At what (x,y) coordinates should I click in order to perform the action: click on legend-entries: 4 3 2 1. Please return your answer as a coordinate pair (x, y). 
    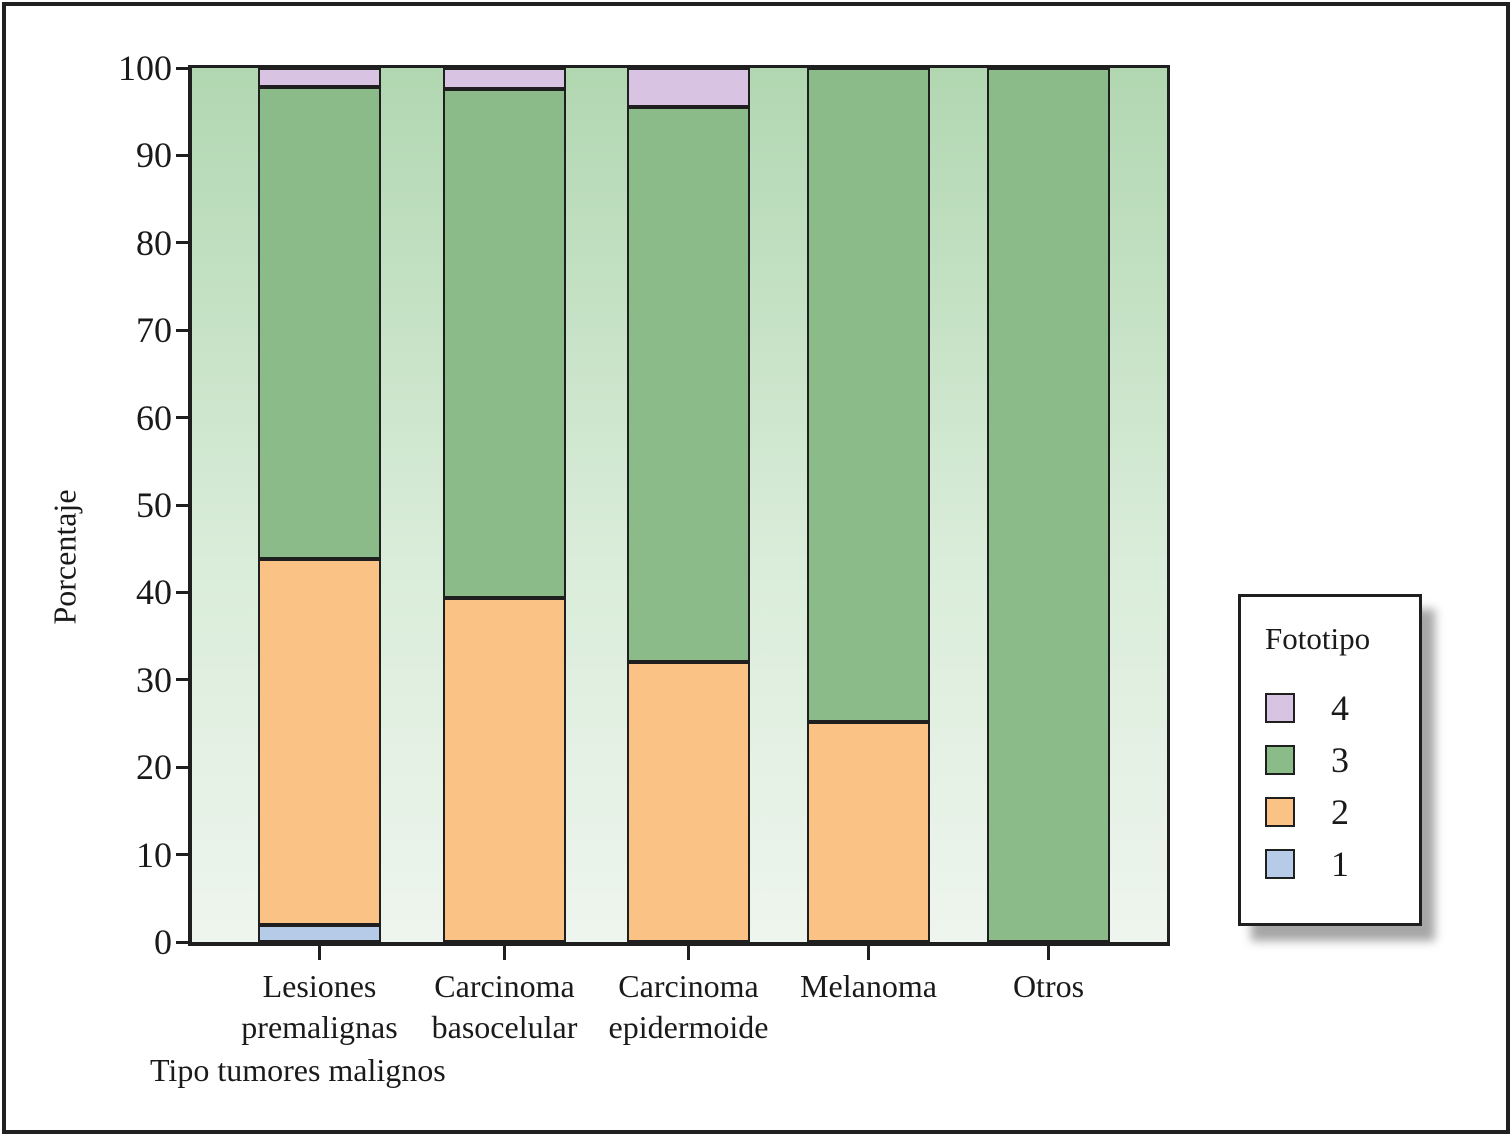
    Looking at the image, I should click on (1342, 786).